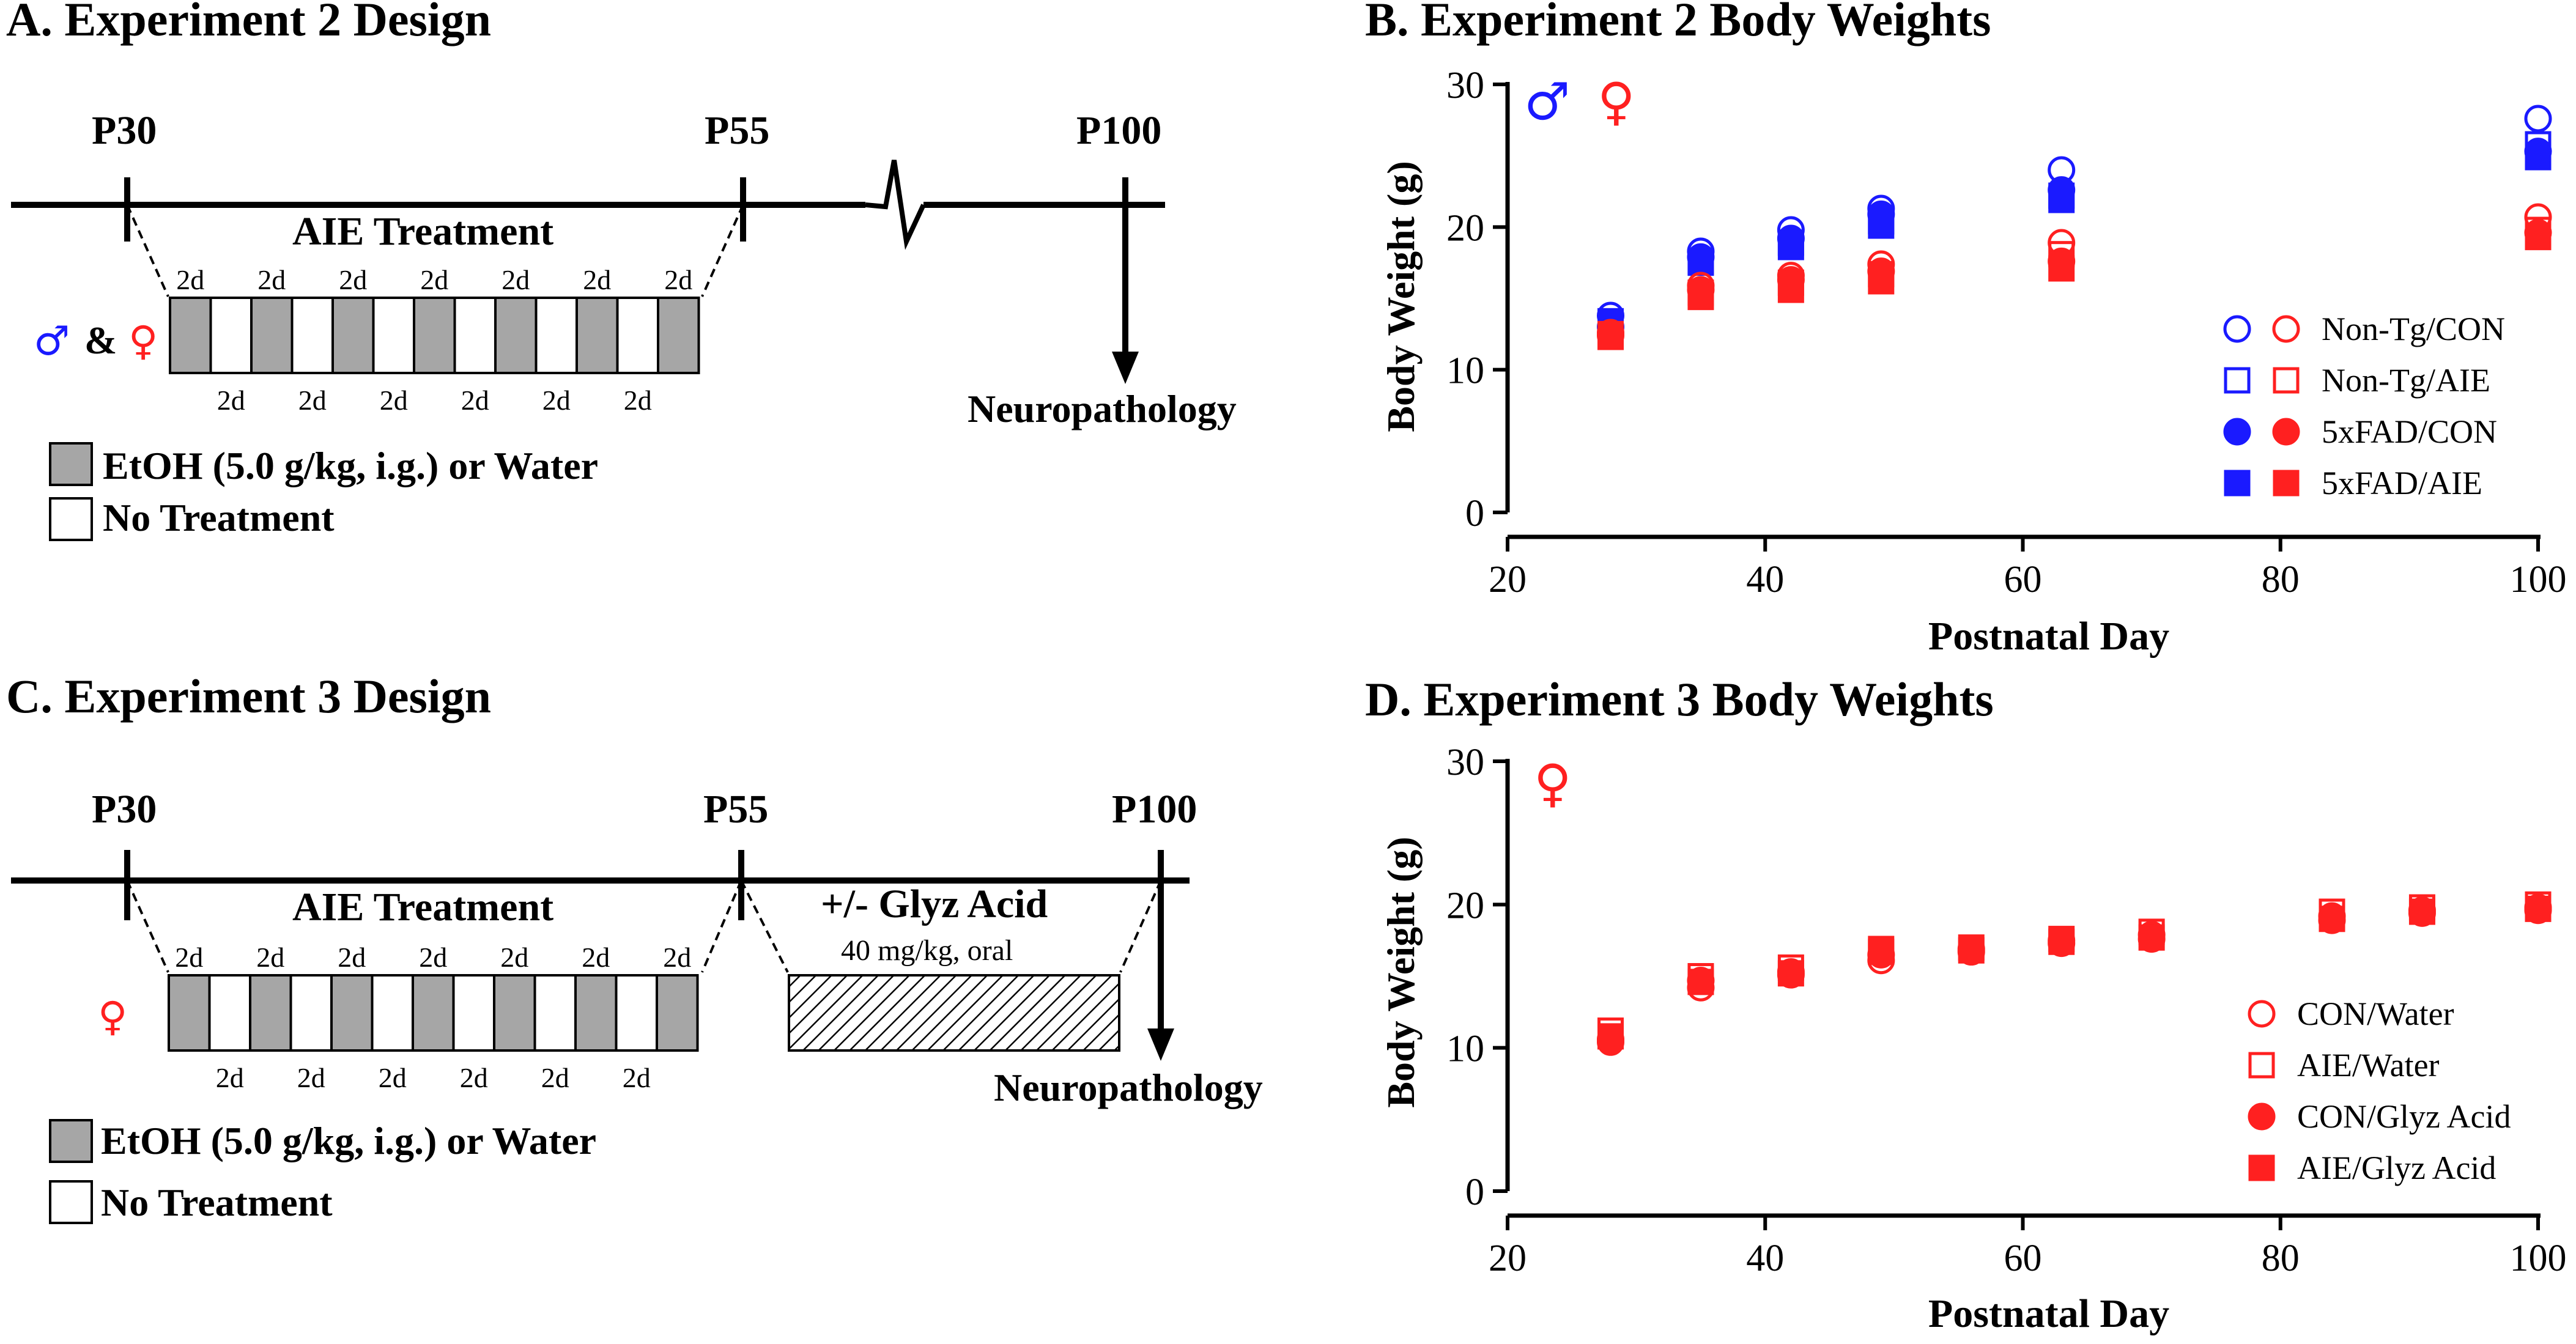 The width and height of the screenshot is (2576, 1344). Describe the element at coordinates (735, 809) in the screenshot. I see `label-c-p55: P55` at that location.